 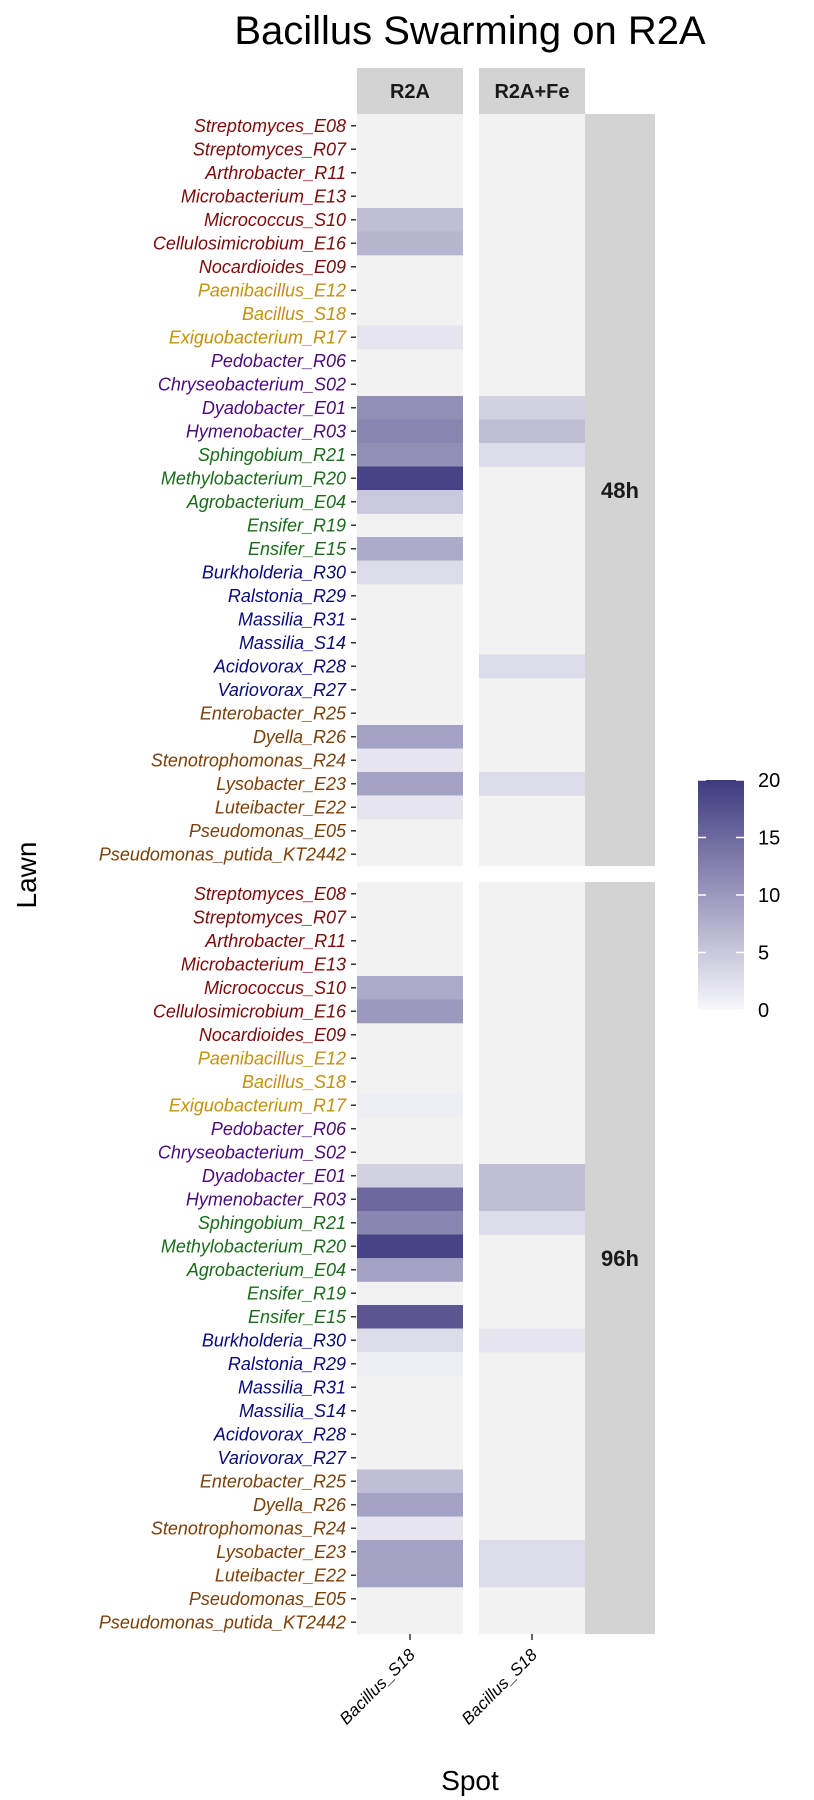 I want to click on column-strip-label: R2A+Fe, so click(x=531, y=92).